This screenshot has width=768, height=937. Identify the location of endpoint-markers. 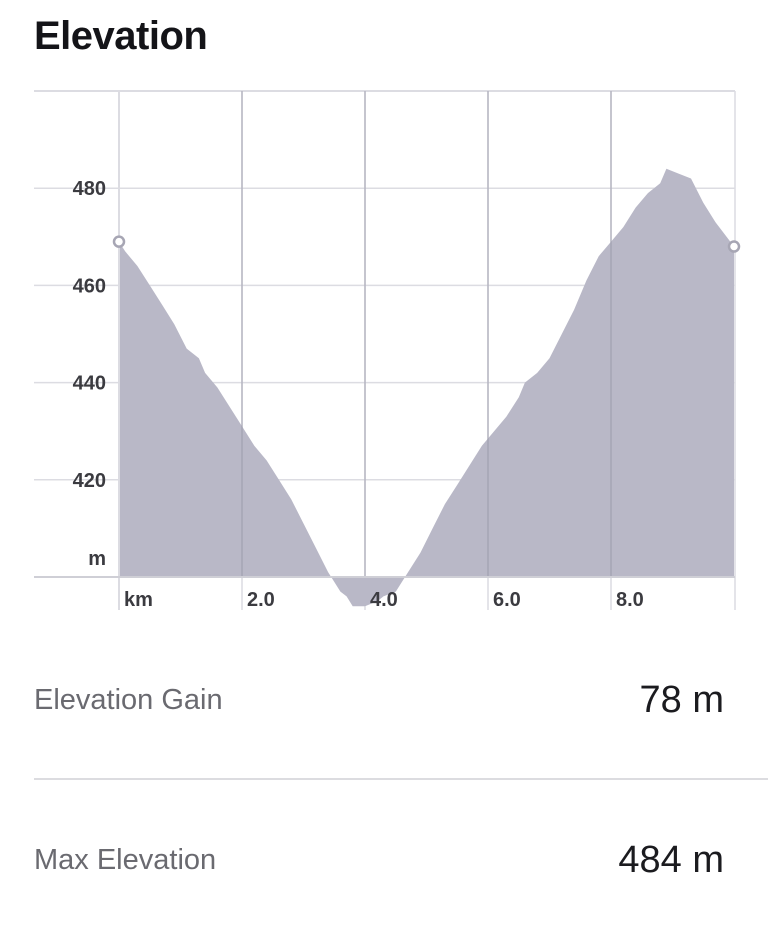
(426, 244).